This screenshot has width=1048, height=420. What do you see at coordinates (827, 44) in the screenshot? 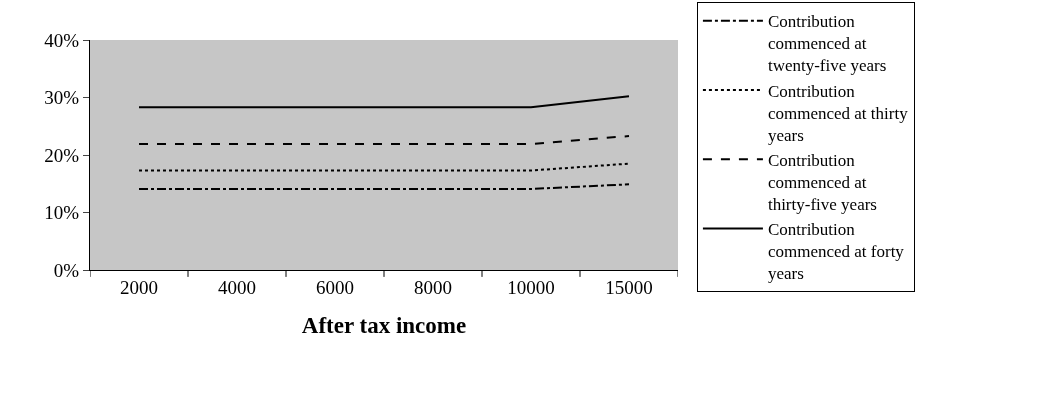
I see `legend-label: Contribution commenced at twenty-five years` at bounding box center [827, 44].